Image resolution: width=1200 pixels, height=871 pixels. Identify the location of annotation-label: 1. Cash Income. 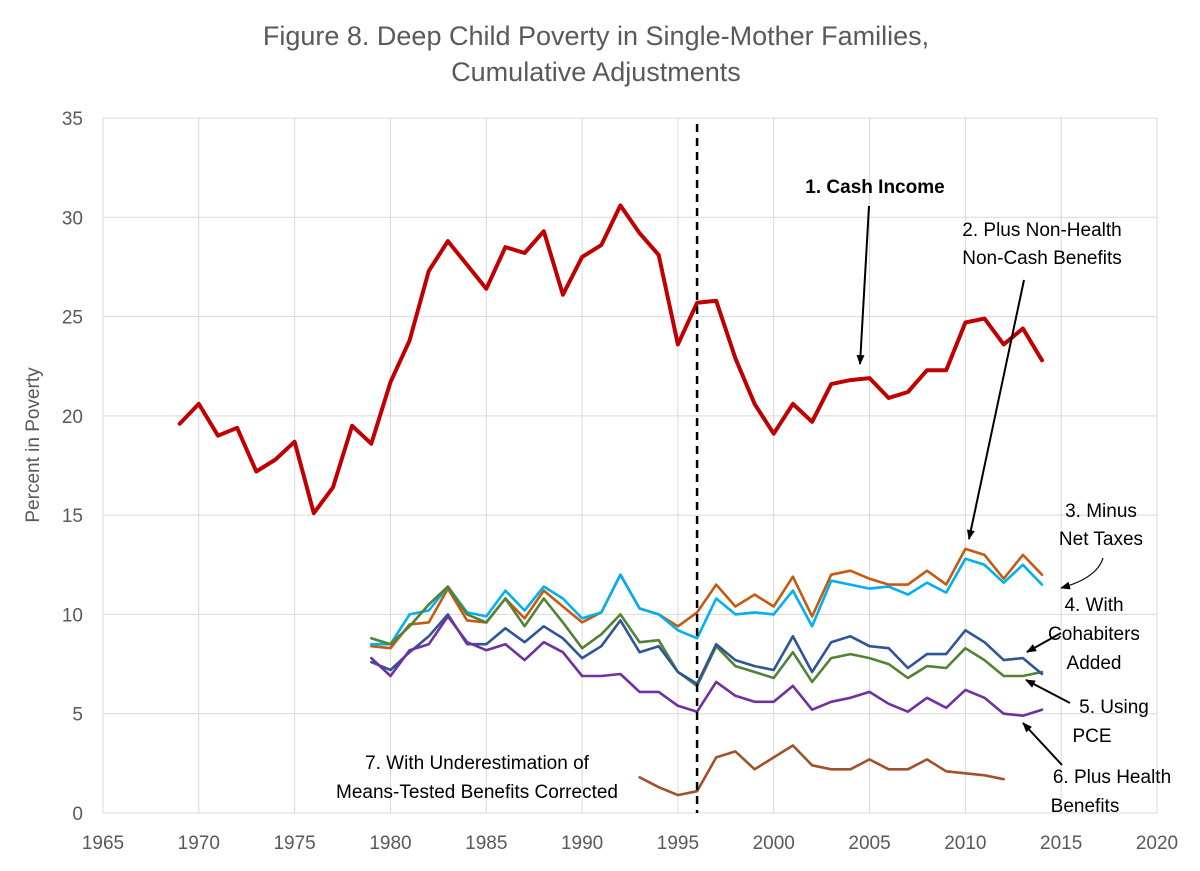
(874, 187).